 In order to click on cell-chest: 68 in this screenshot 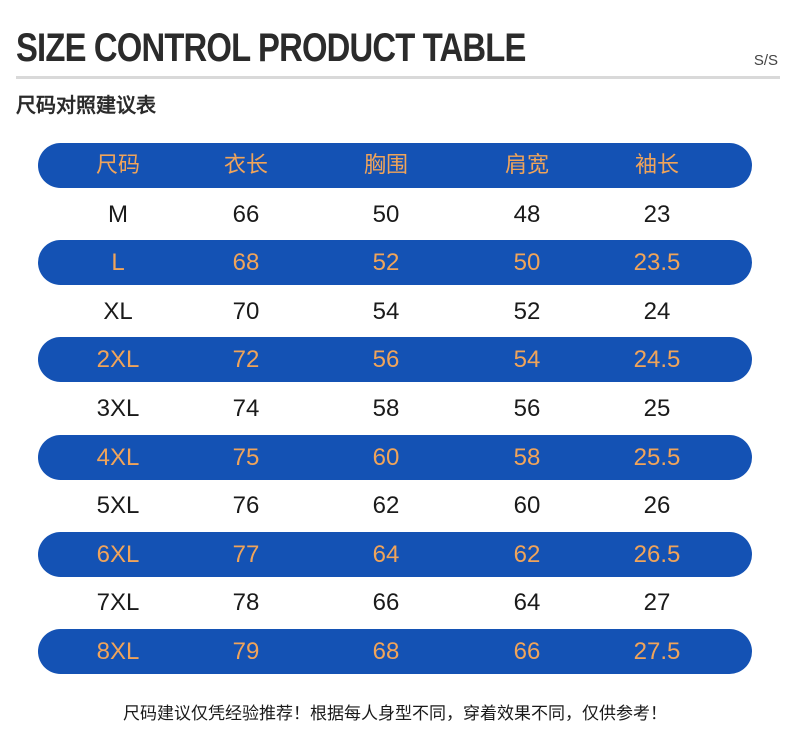, I will do `click(386, 651)`.